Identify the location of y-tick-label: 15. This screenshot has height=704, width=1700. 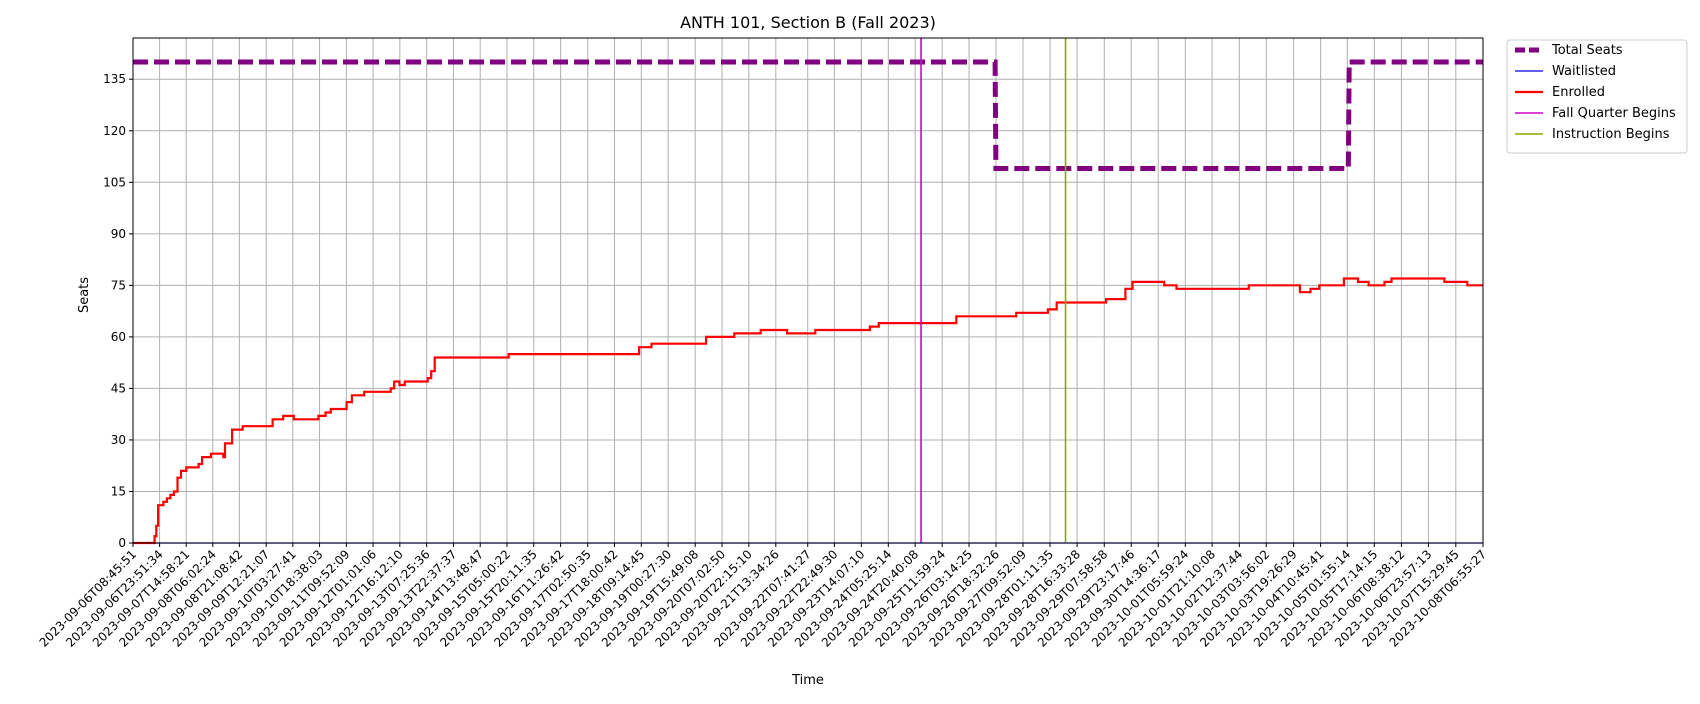
(118, 491).